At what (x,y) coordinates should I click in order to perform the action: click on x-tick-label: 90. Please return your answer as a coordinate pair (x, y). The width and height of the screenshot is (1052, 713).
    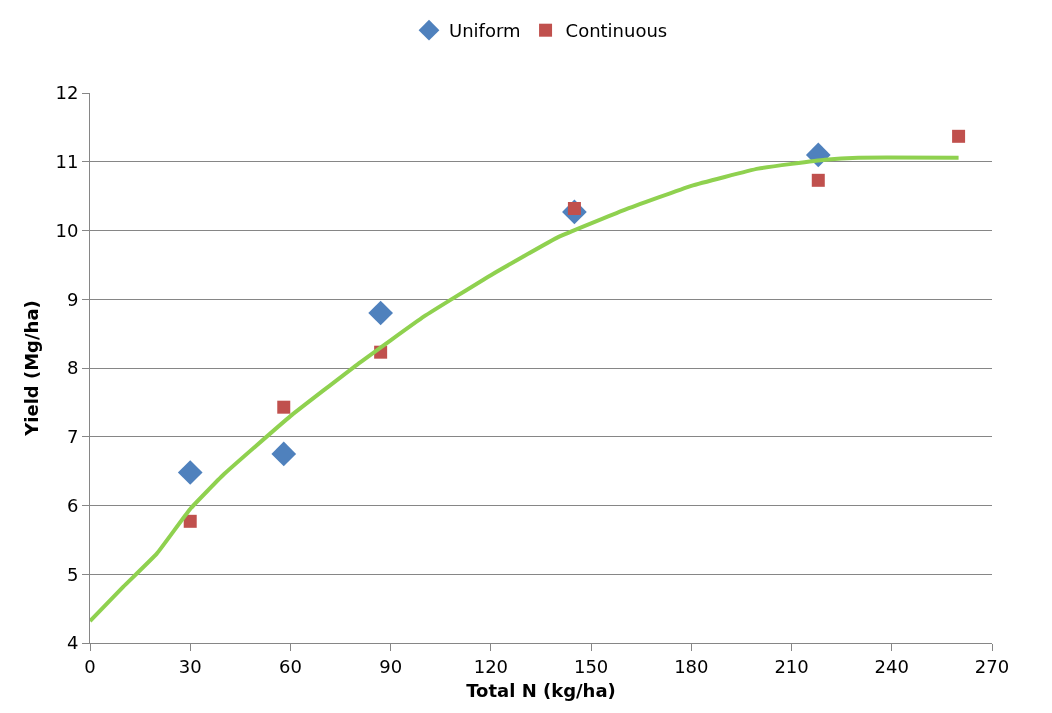
    Looking at the image, I should click on (391, 666).